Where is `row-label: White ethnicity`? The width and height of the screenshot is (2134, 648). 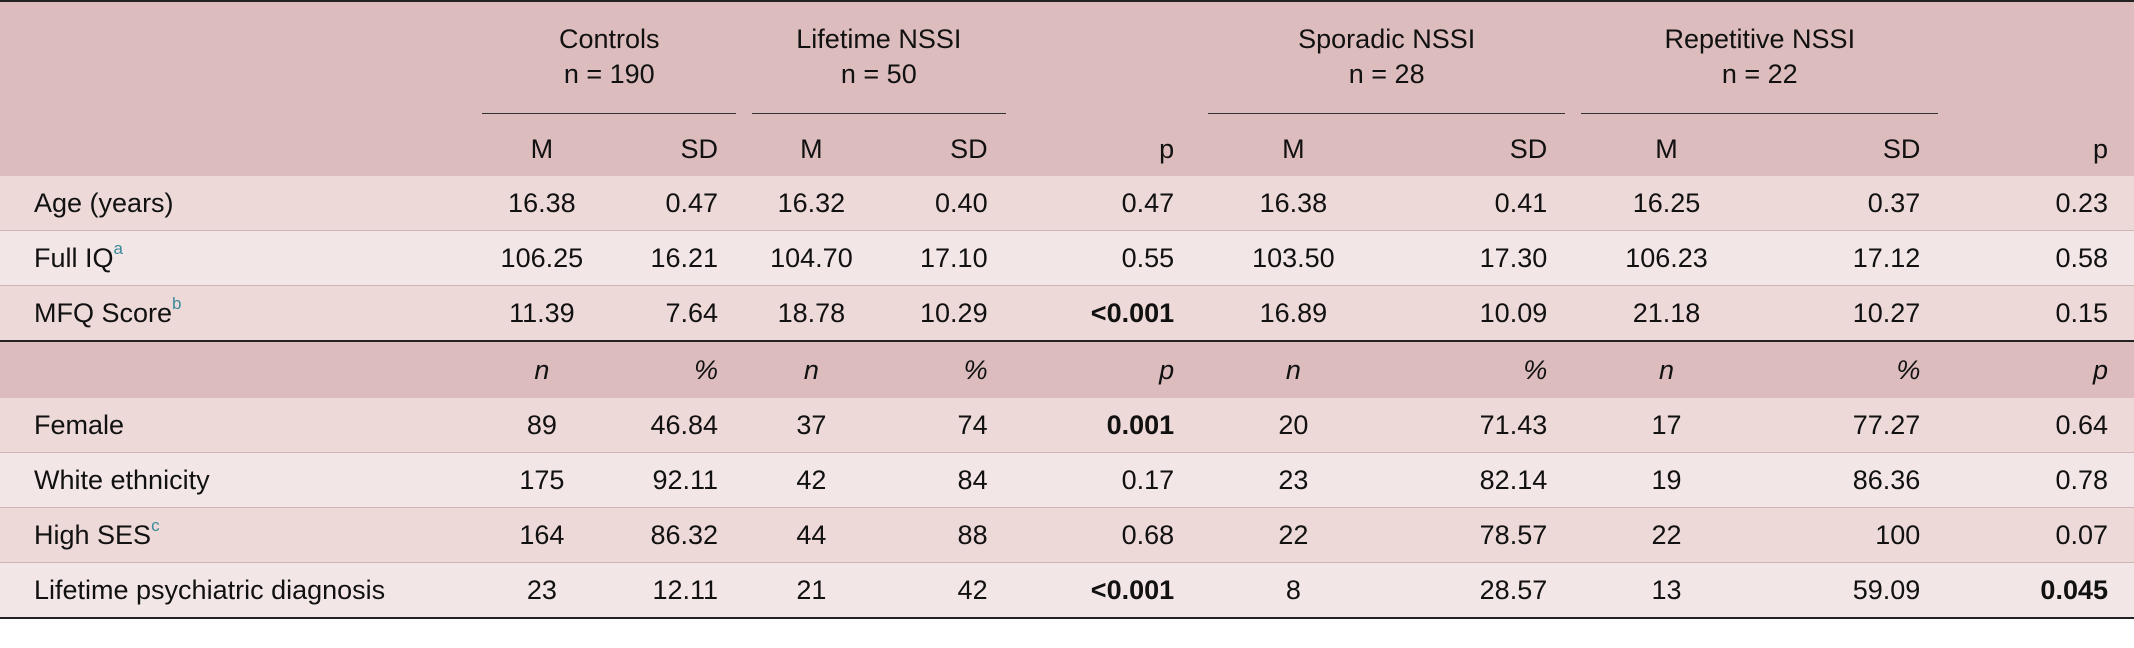 row-label: White ethnicity is located at coordinates (122, 479).